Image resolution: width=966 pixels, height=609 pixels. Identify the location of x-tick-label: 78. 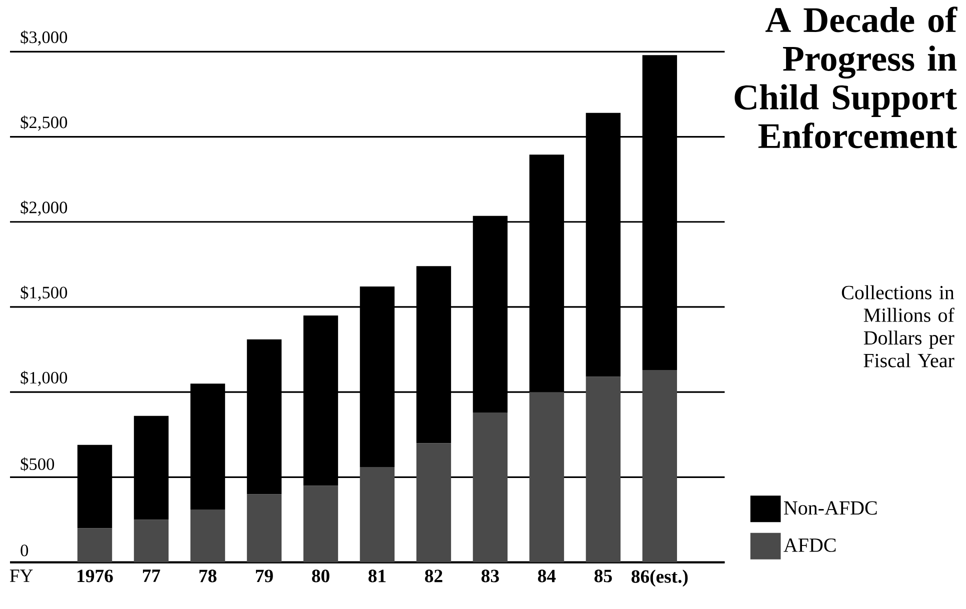
(207, 576).